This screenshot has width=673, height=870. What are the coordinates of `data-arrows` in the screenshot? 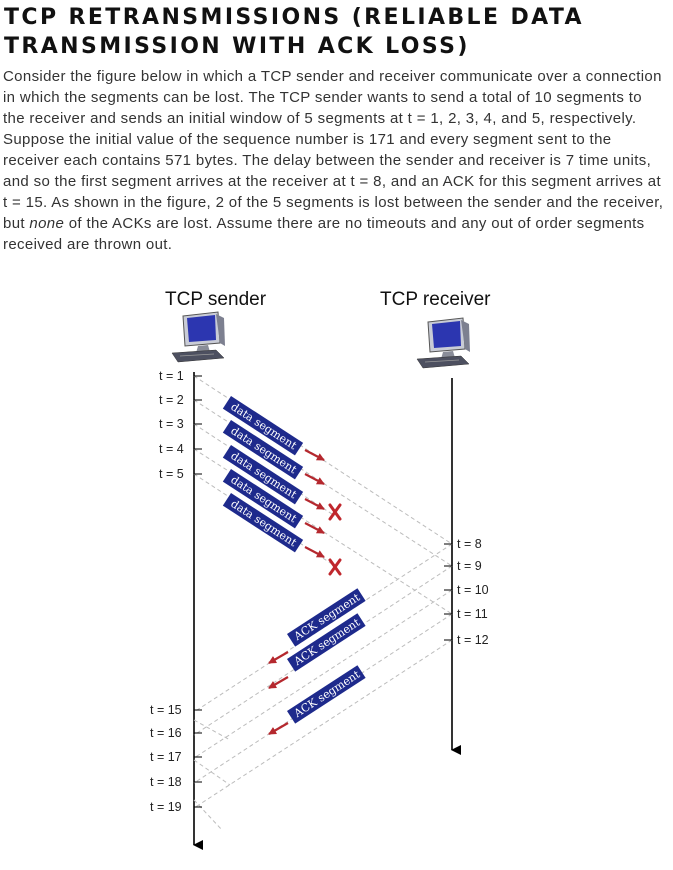 It's located at (314, 503).